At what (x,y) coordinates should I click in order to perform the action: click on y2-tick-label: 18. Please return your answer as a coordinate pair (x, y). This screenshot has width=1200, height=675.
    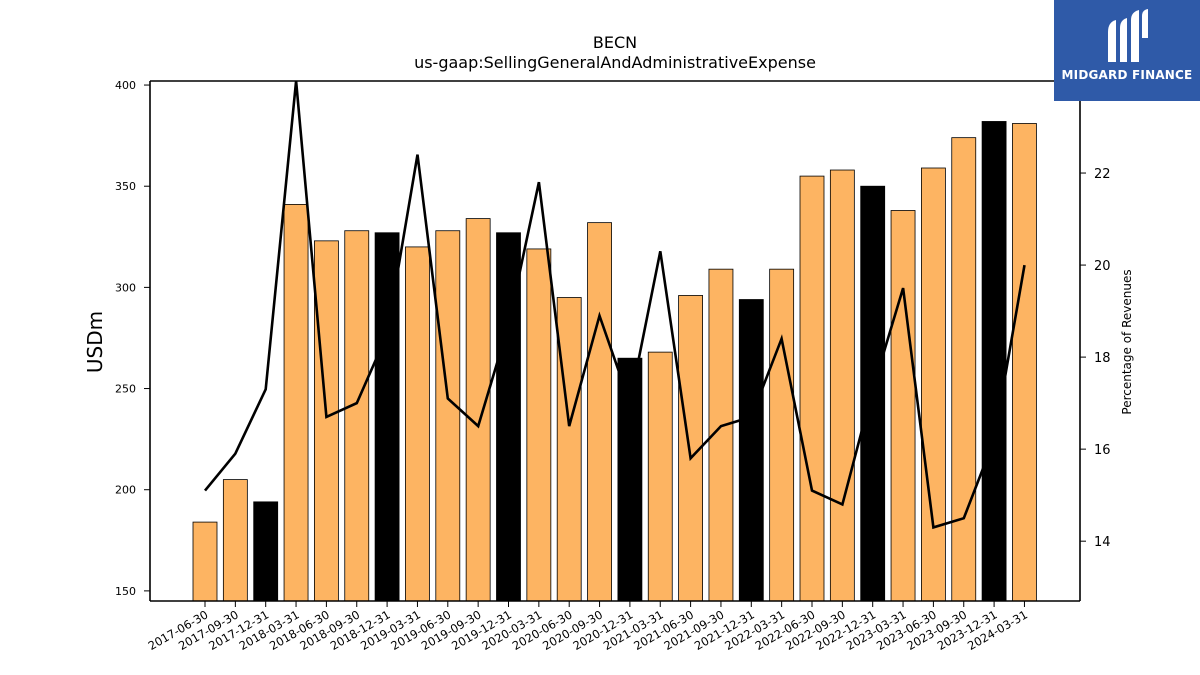
    Looking at the image, I should click on (1102, 358).